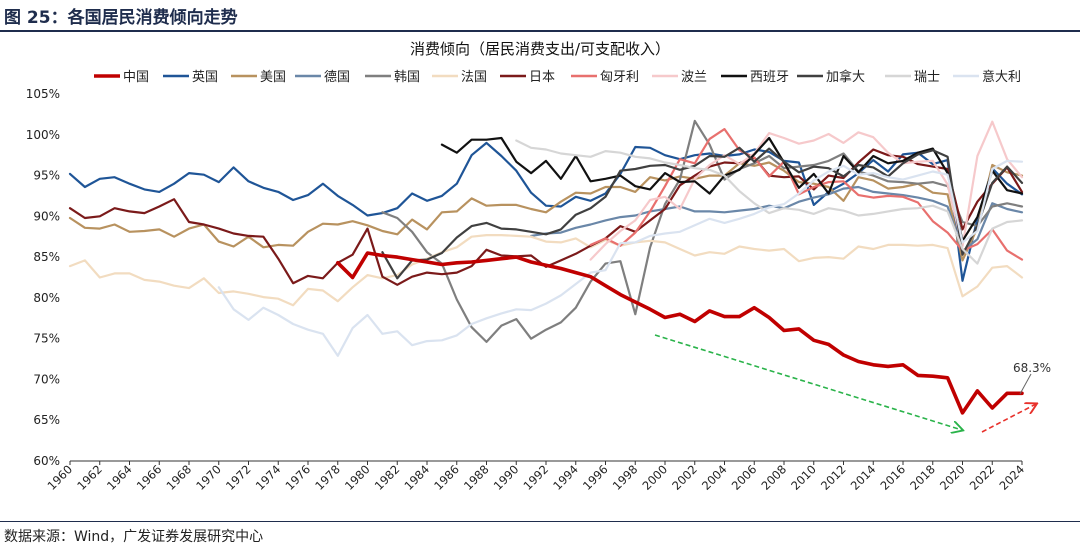  I want to click on footer-divider, so click(540, 521).